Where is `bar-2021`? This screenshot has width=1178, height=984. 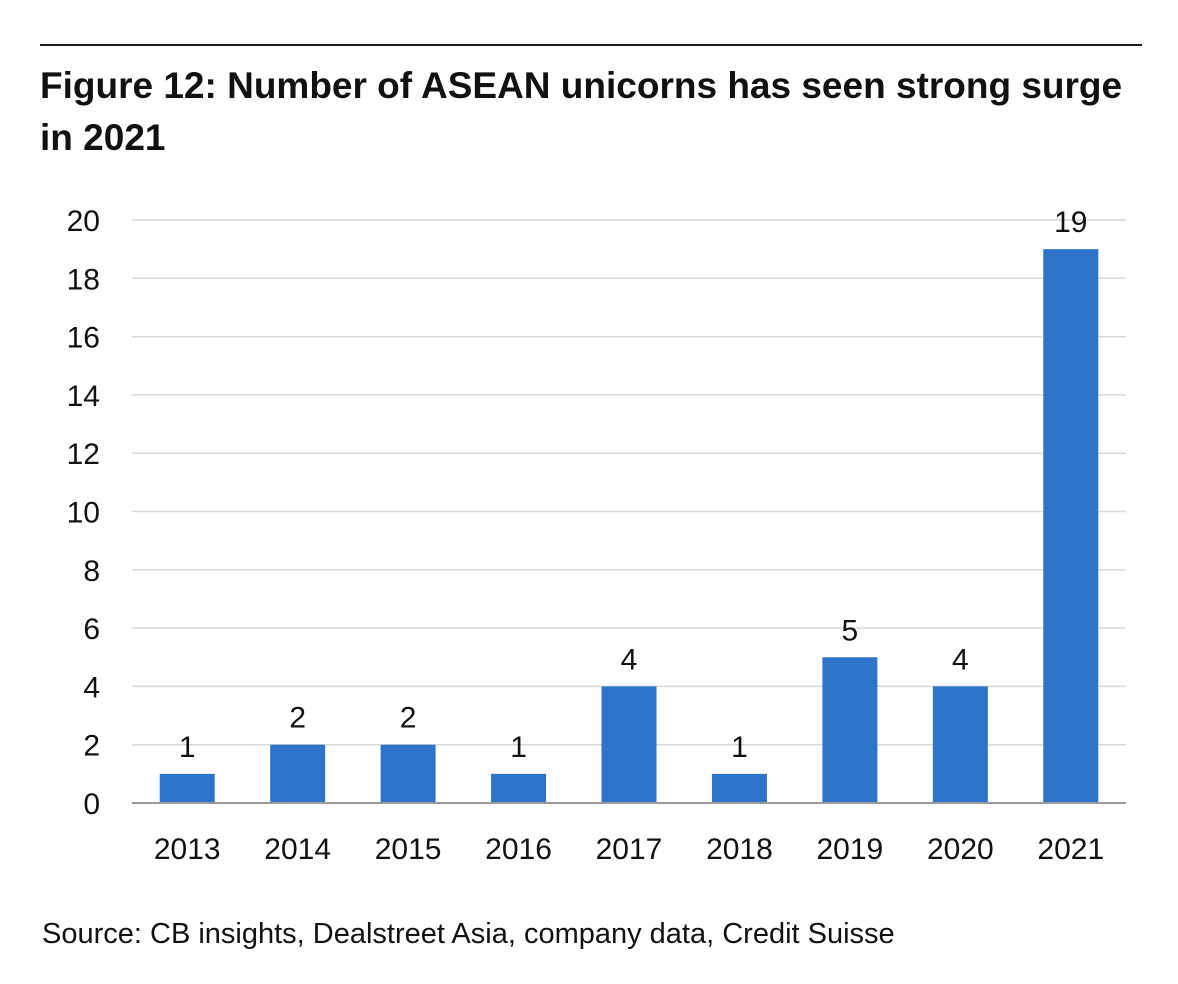
bar-2021 is located at coordinates (1071, 526).